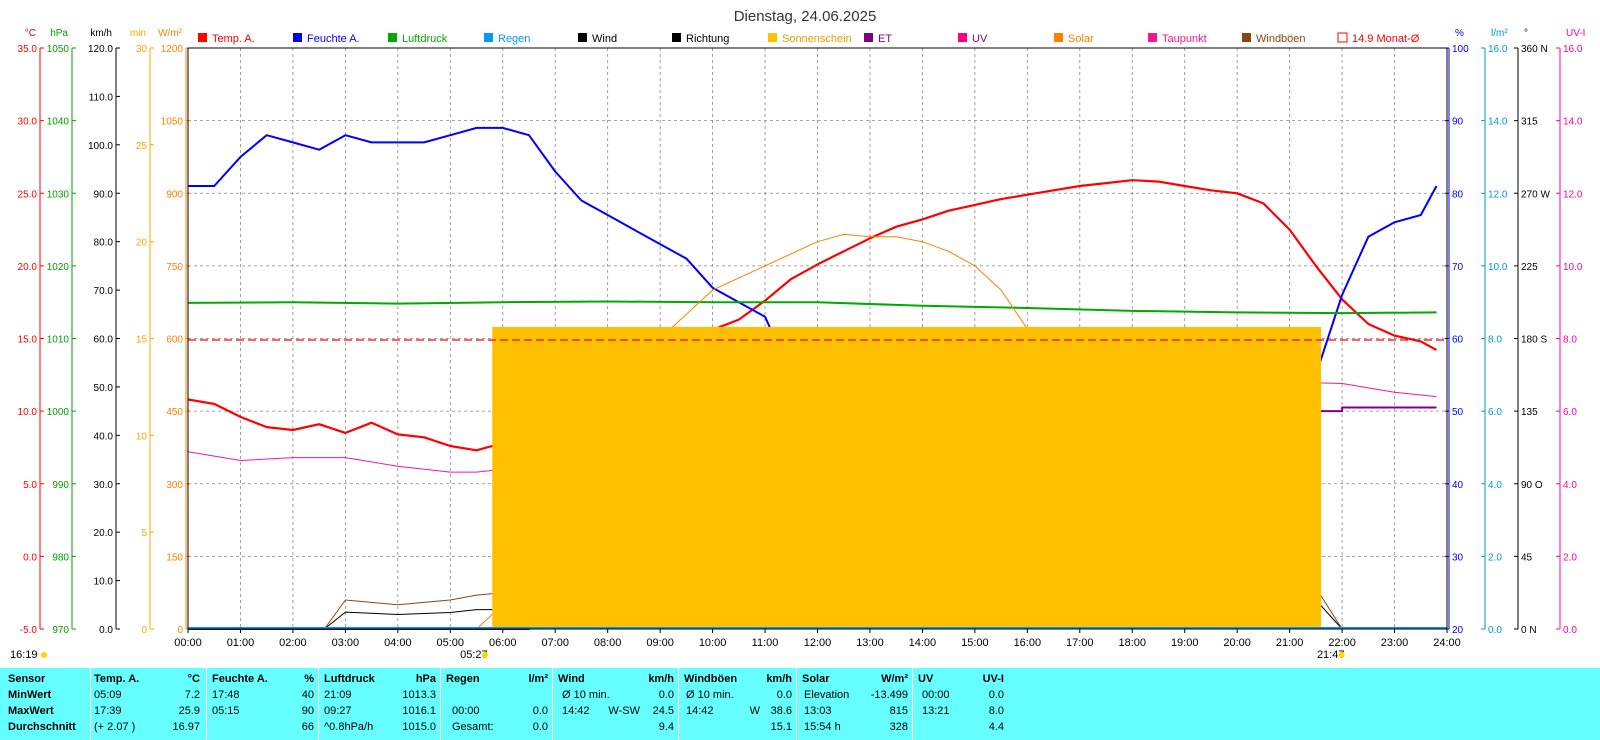 Image resolution: width=1600 pixels, height=740 pixels. I want to click on right-axis-unit-3: UV-I, so click(1575, 33).